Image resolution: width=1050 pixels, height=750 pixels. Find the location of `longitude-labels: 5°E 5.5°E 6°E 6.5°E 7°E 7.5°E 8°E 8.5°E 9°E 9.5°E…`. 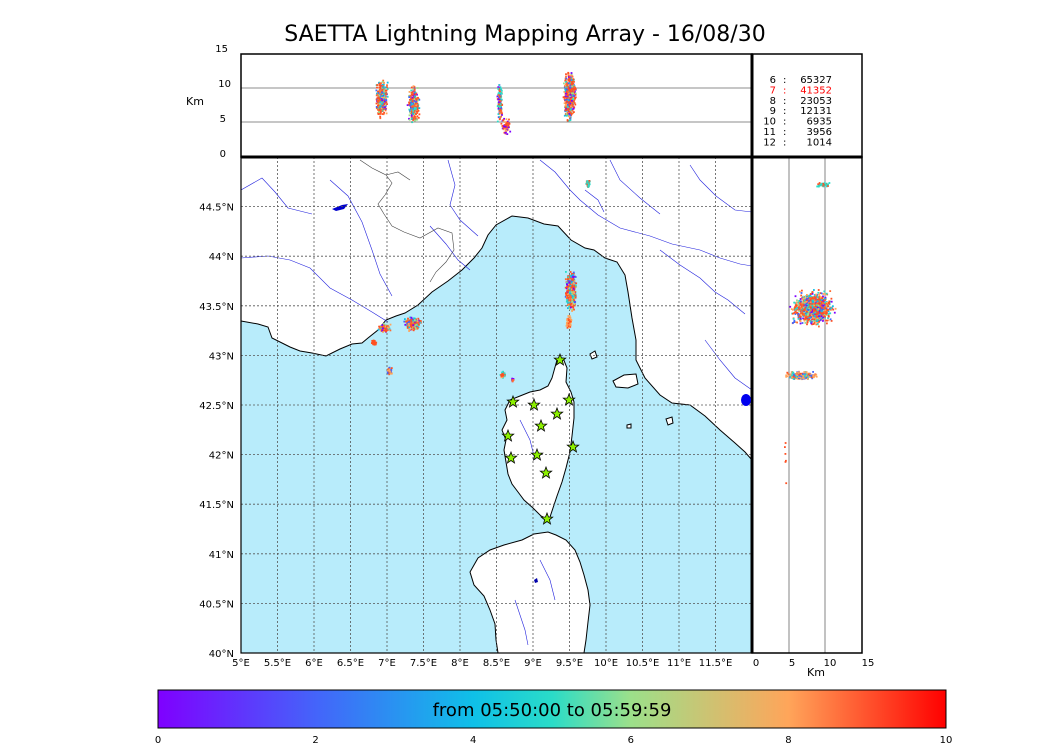

longitude-labels: 5°E 5.5°E 6°E 6.5°E 7°E 7.5°E 8°E 8.5°E 9°E 9.5°E… is located at coordinates (482, 663).